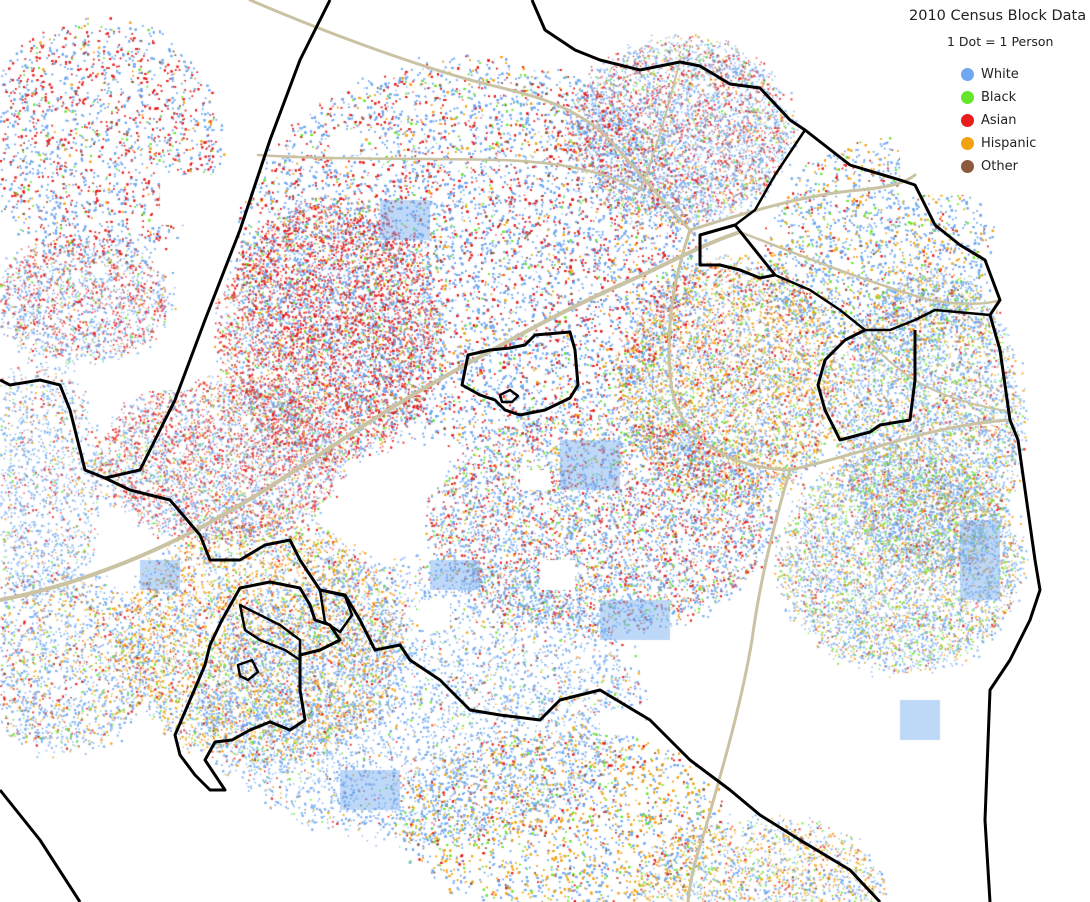 Image resolution: width=1090 pixels, height=902 pixels. I want to click on legend-label-asian: Asian, so click(999, 120).